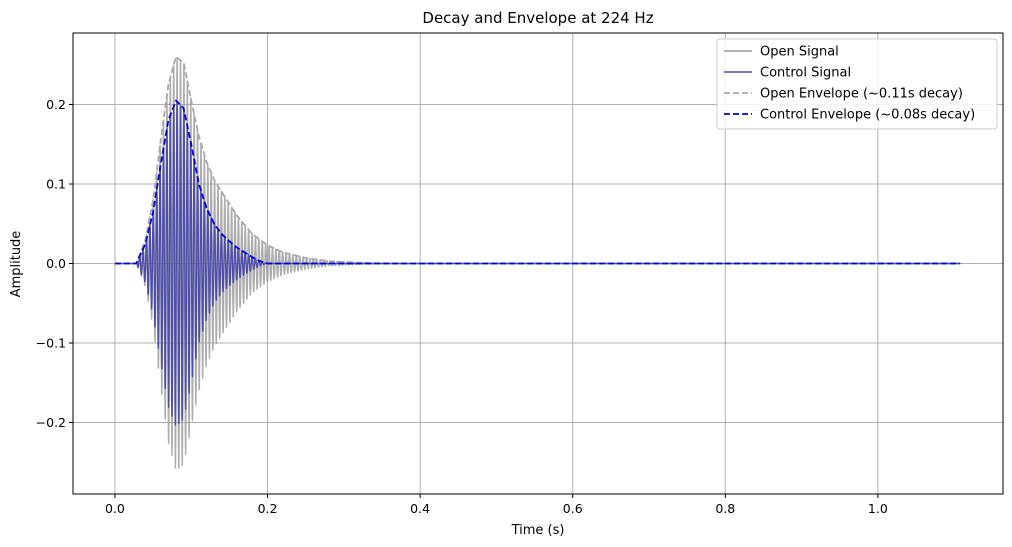 The height and width of the screenshot is (547, 1012). I want to click on y-tick-label: −0.2, so click(51, 422).